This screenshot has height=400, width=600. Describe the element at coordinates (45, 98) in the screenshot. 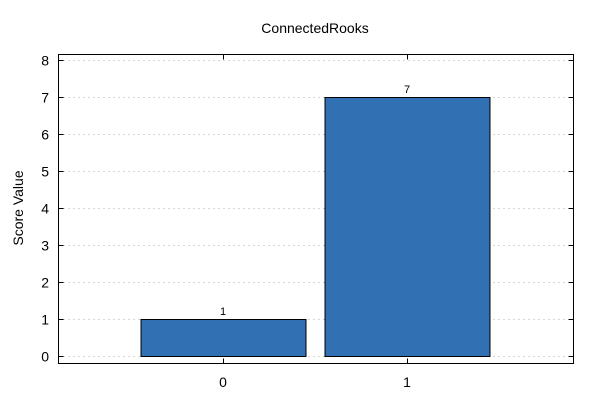

I see `y-tick-label: 7` at that location.